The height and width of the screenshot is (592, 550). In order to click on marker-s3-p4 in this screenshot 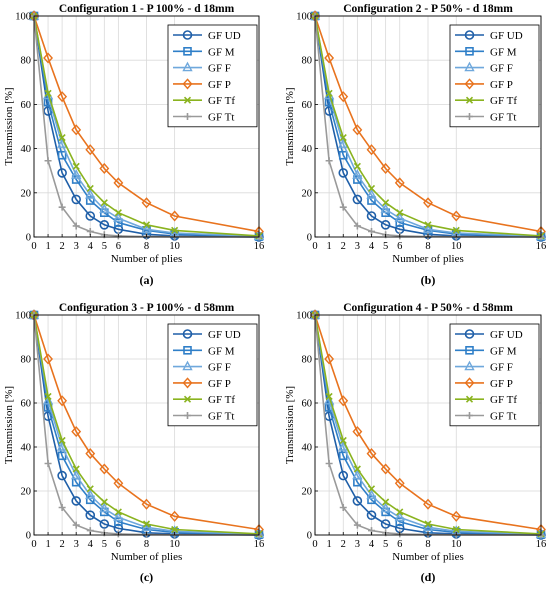, I will do `click(371, 454)`.